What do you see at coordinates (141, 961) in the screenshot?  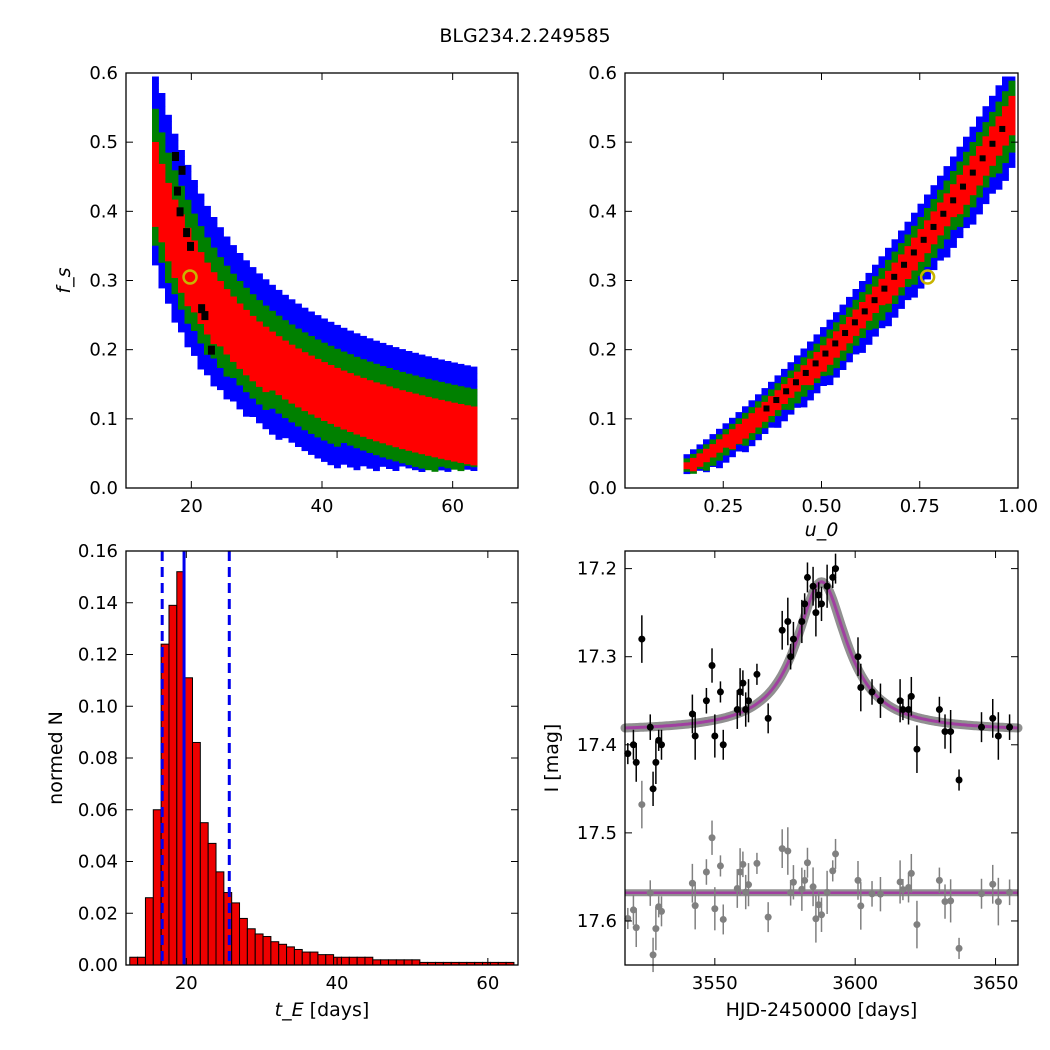 I see `histogram-bar` at bounding box center [141, 961].